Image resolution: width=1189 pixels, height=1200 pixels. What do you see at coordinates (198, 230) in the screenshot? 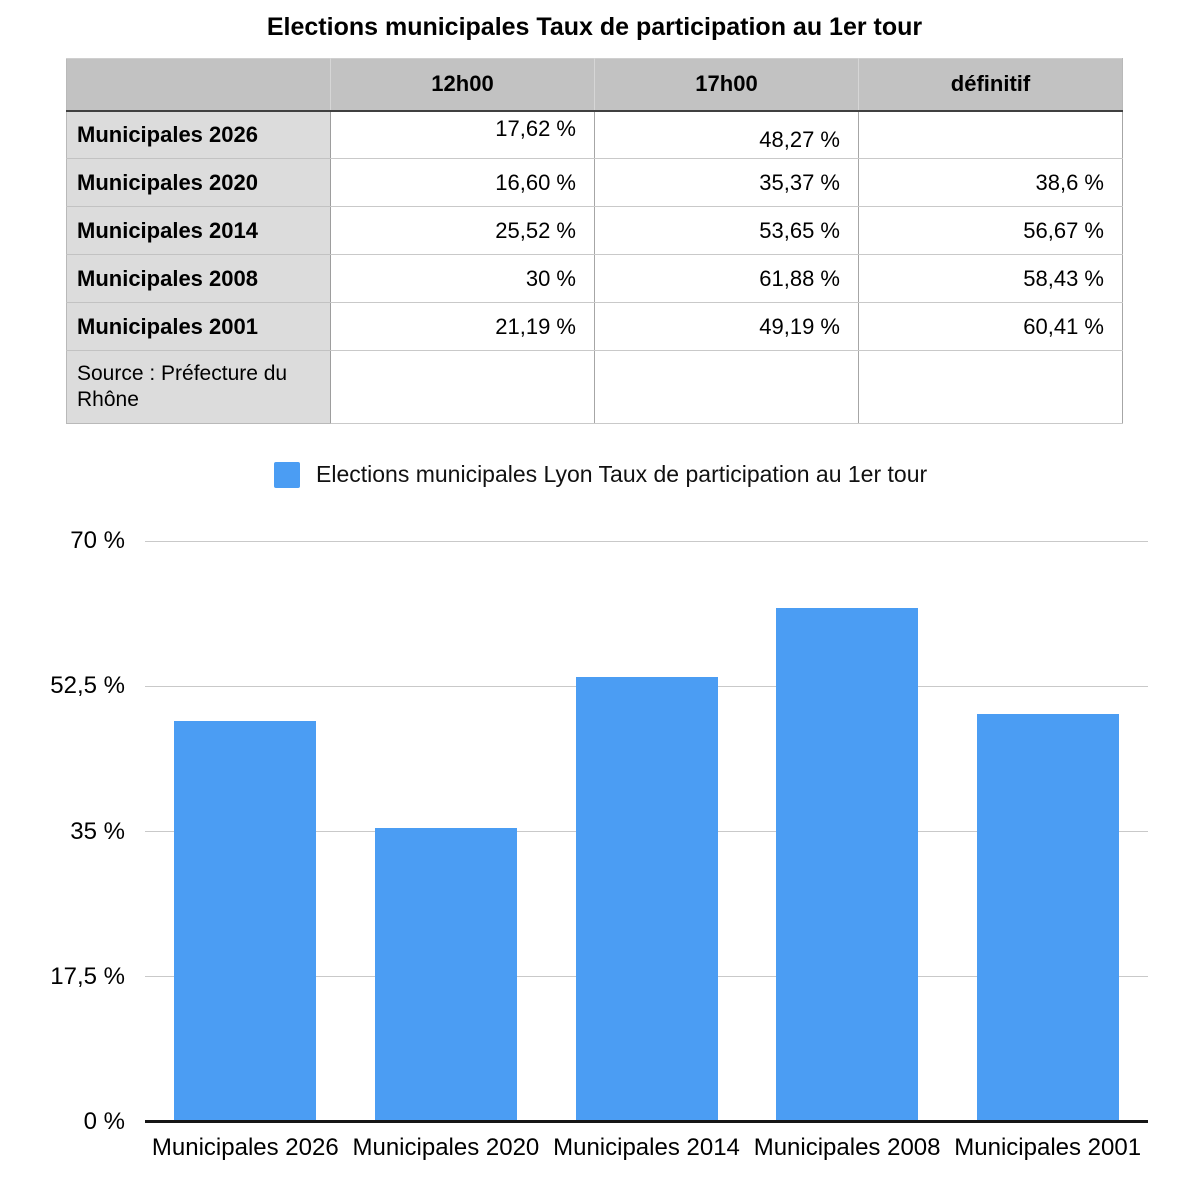
I see `row-label: Municipales 2014` at bounding box center [198, 230].